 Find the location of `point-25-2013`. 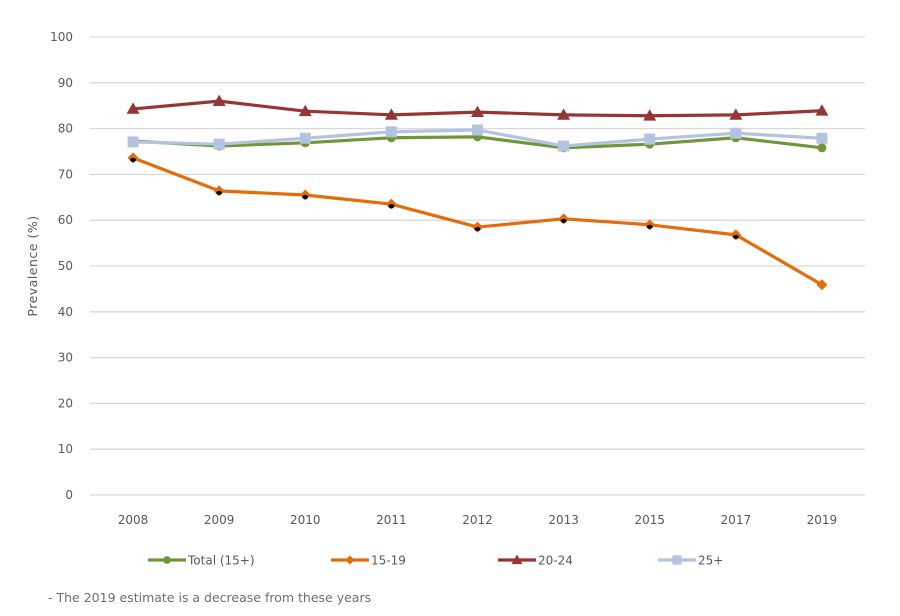

point-25-2013 is located at coordinates (564, 146).